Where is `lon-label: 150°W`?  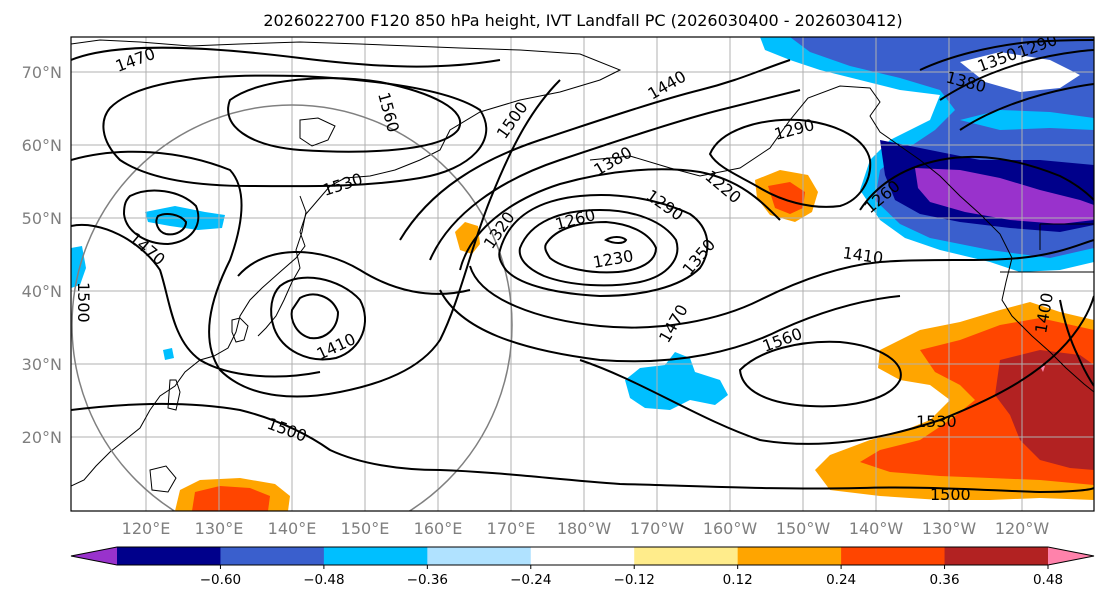
lon-label: 150°W is located at coordinates (803, 528).